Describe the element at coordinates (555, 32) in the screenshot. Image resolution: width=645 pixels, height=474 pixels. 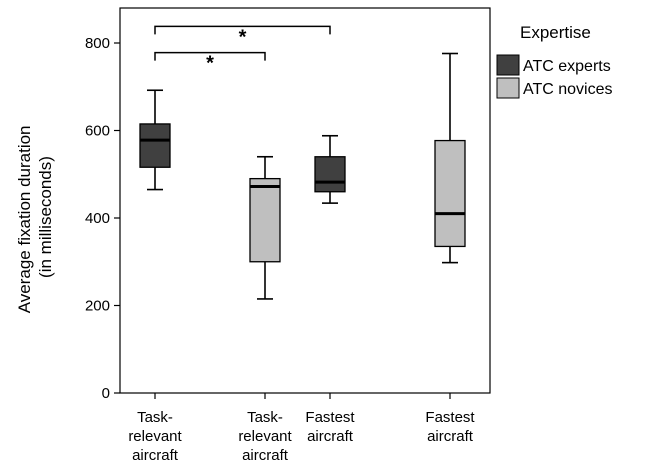
I see `legend-title: Expertise` at that location.